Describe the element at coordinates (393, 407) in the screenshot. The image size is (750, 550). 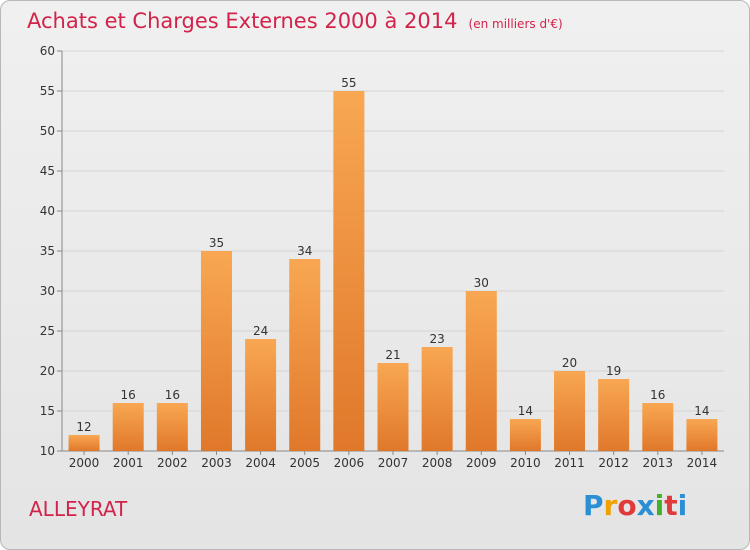
I see `bar-2007` at that location.